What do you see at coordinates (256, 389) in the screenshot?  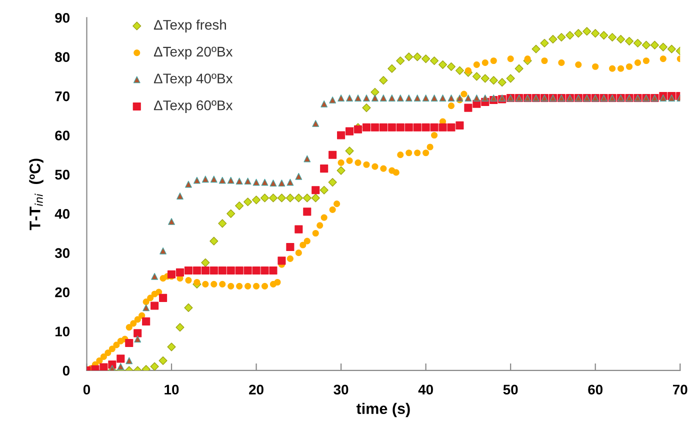 I see `x-tick-label: 20` at bounding box center [256, 389].